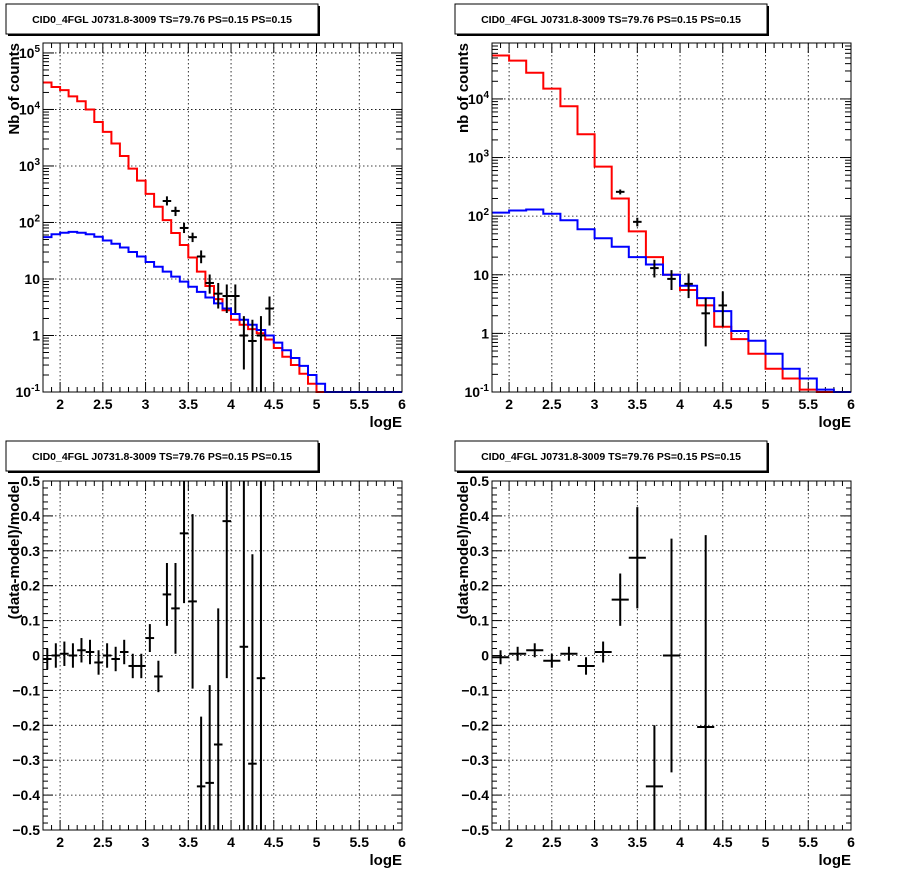 Image resolution: width=898 pixels, height=875 pixels. What do you see at coordinates (509, 404) in the screenshot?
I see `x-tick-label: 2` at bounding box center [509, 404].